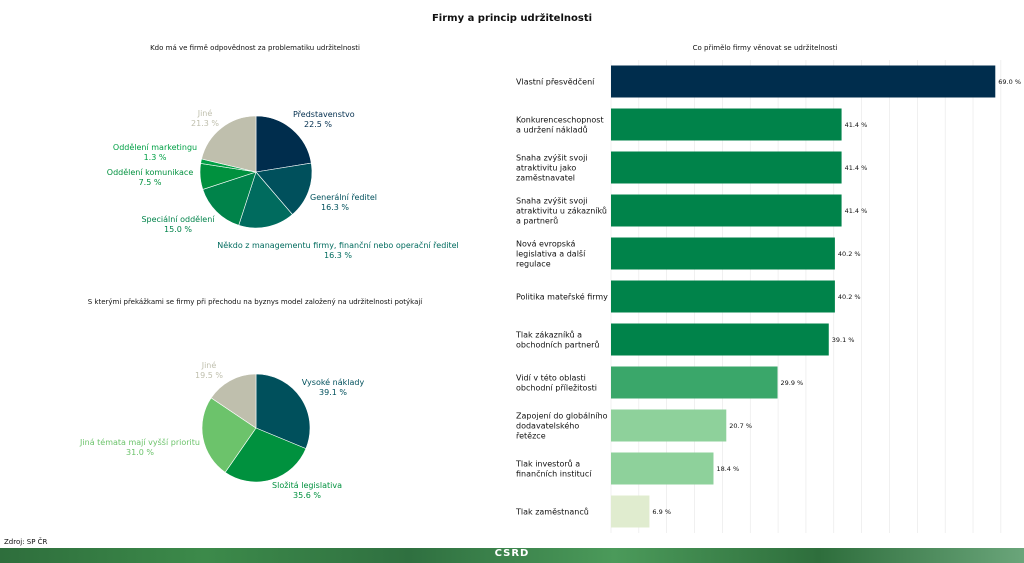 Image resolution: width=1024 pixels, height=563 pixels. I want to click on bar-category-label: Vidí v této oblasti, so click(551, 378).